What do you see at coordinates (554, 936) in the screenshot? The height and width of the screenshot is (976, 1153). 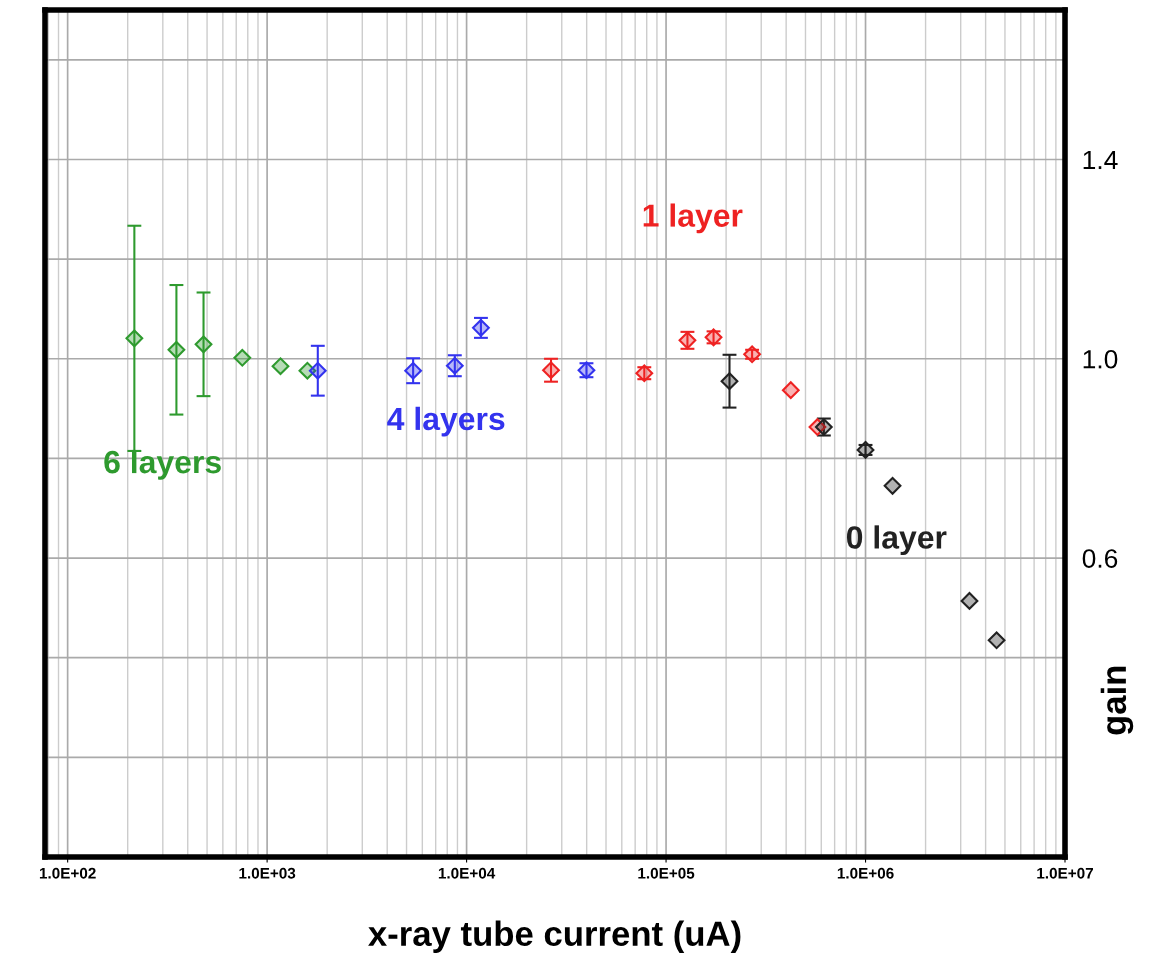 I see `x-axis-title: x-ray tube current (uA)` at bounding box center [554, 936].